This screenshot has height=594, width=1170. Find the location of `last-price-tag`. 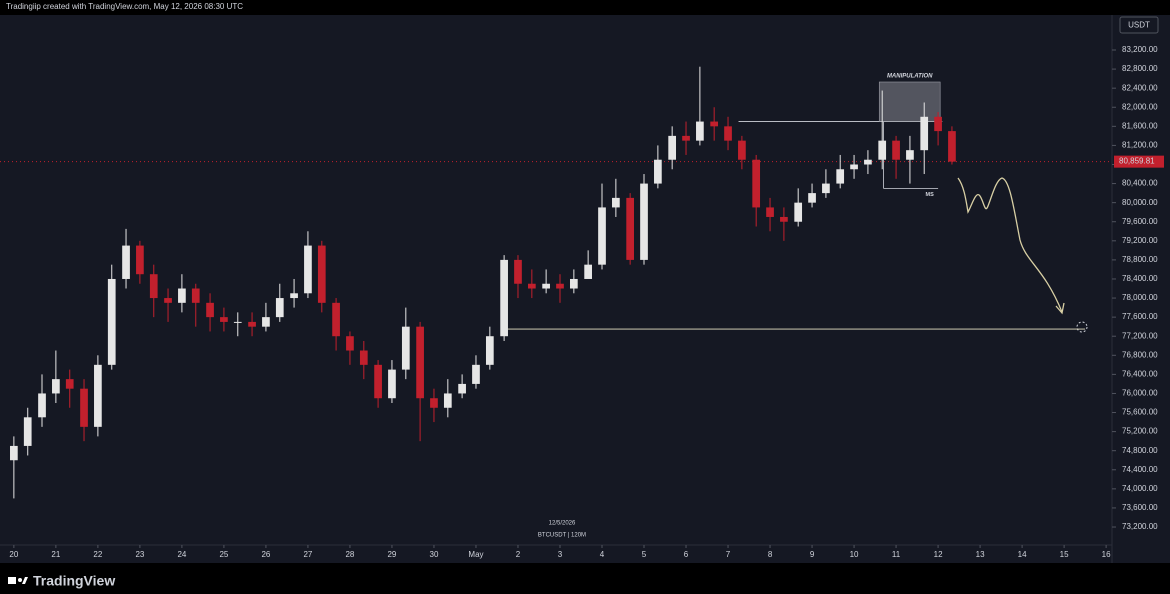

last-price-tag is located at coordinates (1139, 161).